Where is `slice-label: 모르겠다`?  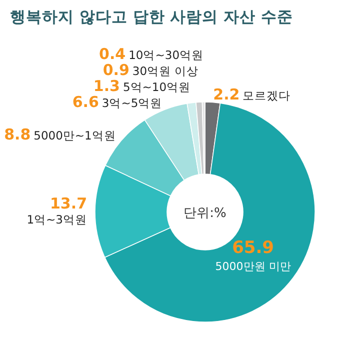
slice-label: 모르겠다 is located at coordinates (266, 95).